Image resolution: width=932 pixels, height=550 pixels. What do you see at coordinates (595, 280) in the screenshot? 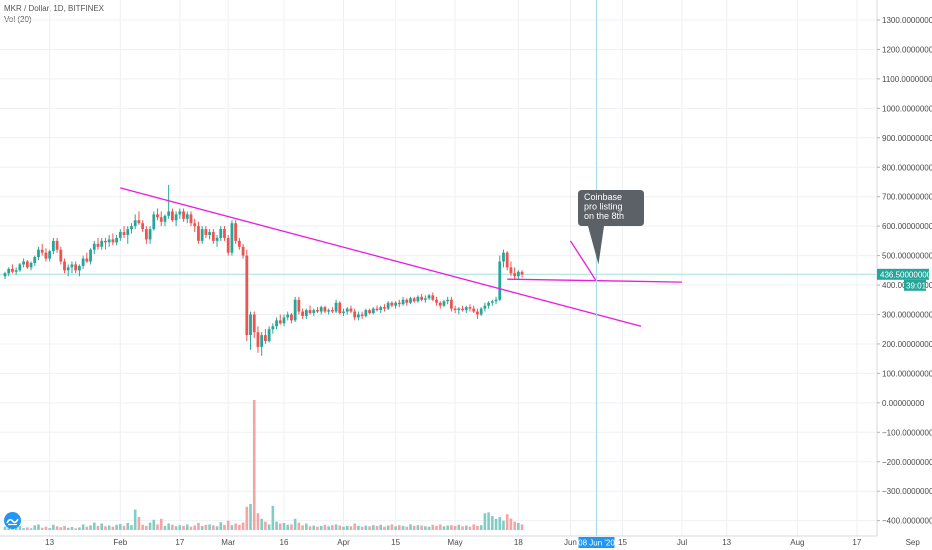
I see `trendline-support-horizontal` at bounding box center [595, 280].